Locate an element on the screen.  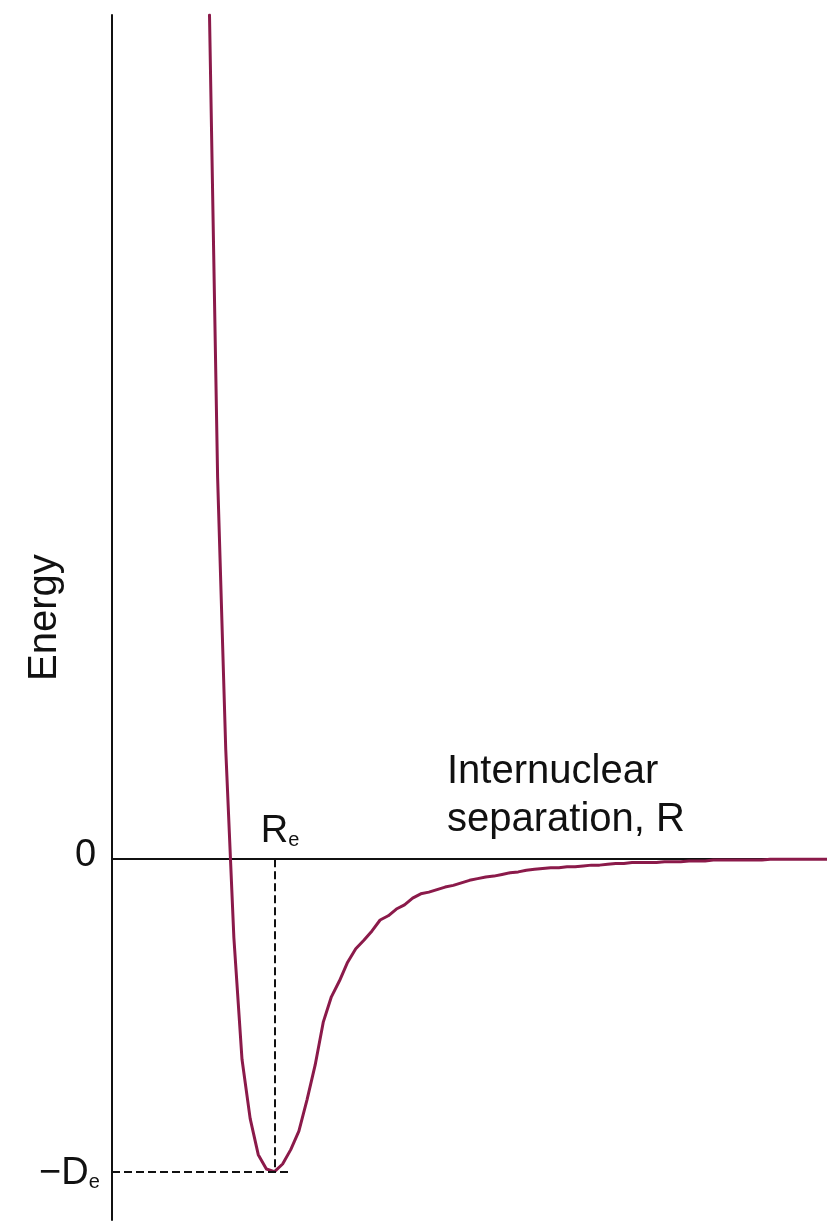
ref-line-label: −D$_{e}$ is located at coordinates (69, 1171).